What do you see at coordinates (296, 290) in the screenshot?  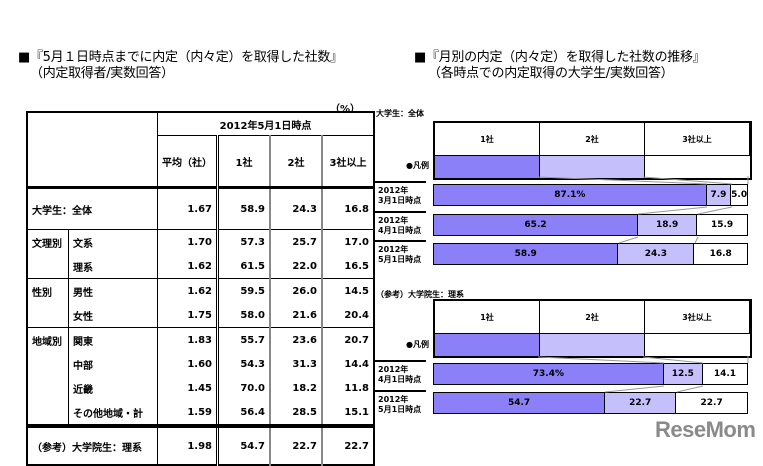 I see `cell: 26.0` at bounding box center [296, 290].